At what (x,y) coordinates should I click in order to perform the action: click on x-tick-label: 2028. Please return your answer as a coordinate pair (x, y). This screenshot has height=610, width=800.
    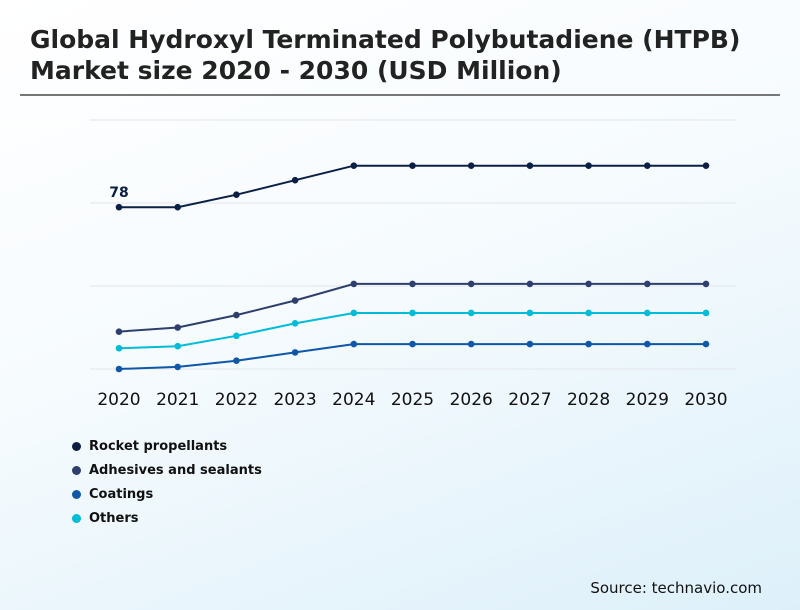
    Looking at the image, I should click on (588, 400).